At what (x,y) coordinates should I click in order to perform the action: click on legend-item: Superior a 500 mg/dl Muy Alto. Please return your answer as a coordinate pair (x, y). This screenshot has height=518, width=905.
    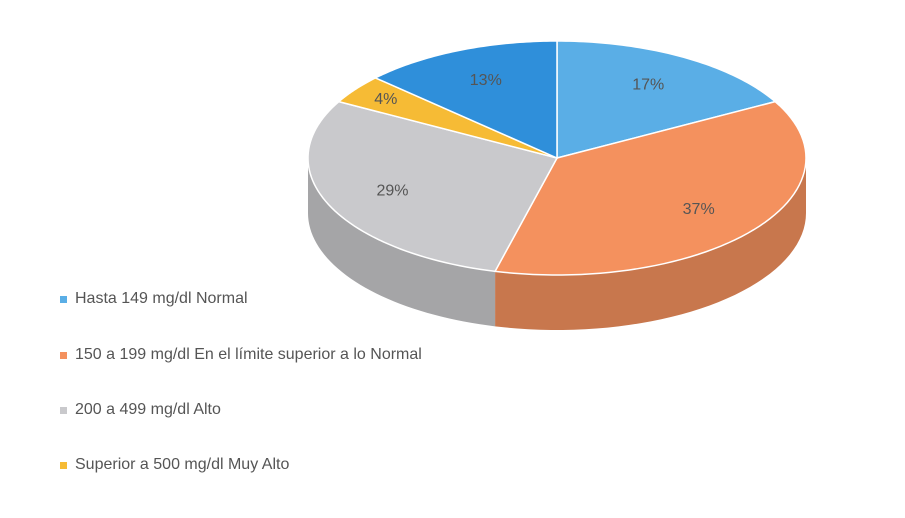
    Looking at the image, I should click on (270, 465).